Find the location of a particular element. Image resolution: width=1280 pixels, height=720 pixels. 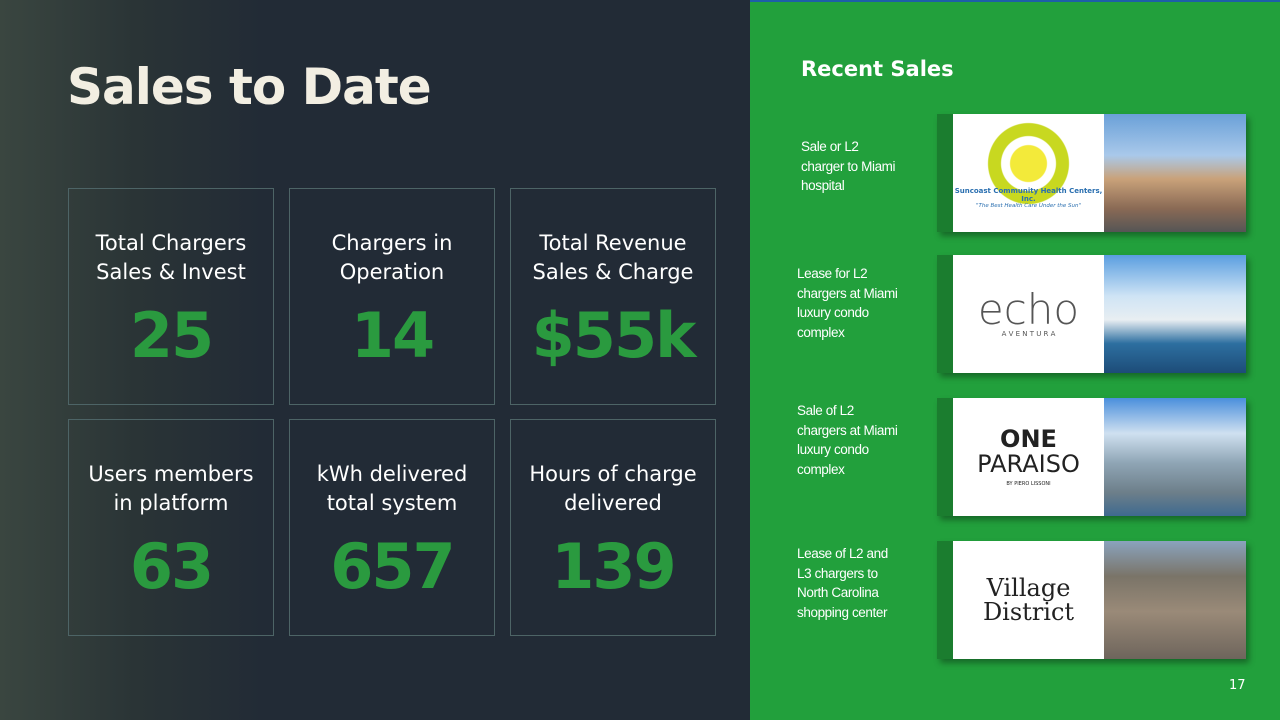

metric-label-line: Total Revenue is located at coordinates (613, 243).